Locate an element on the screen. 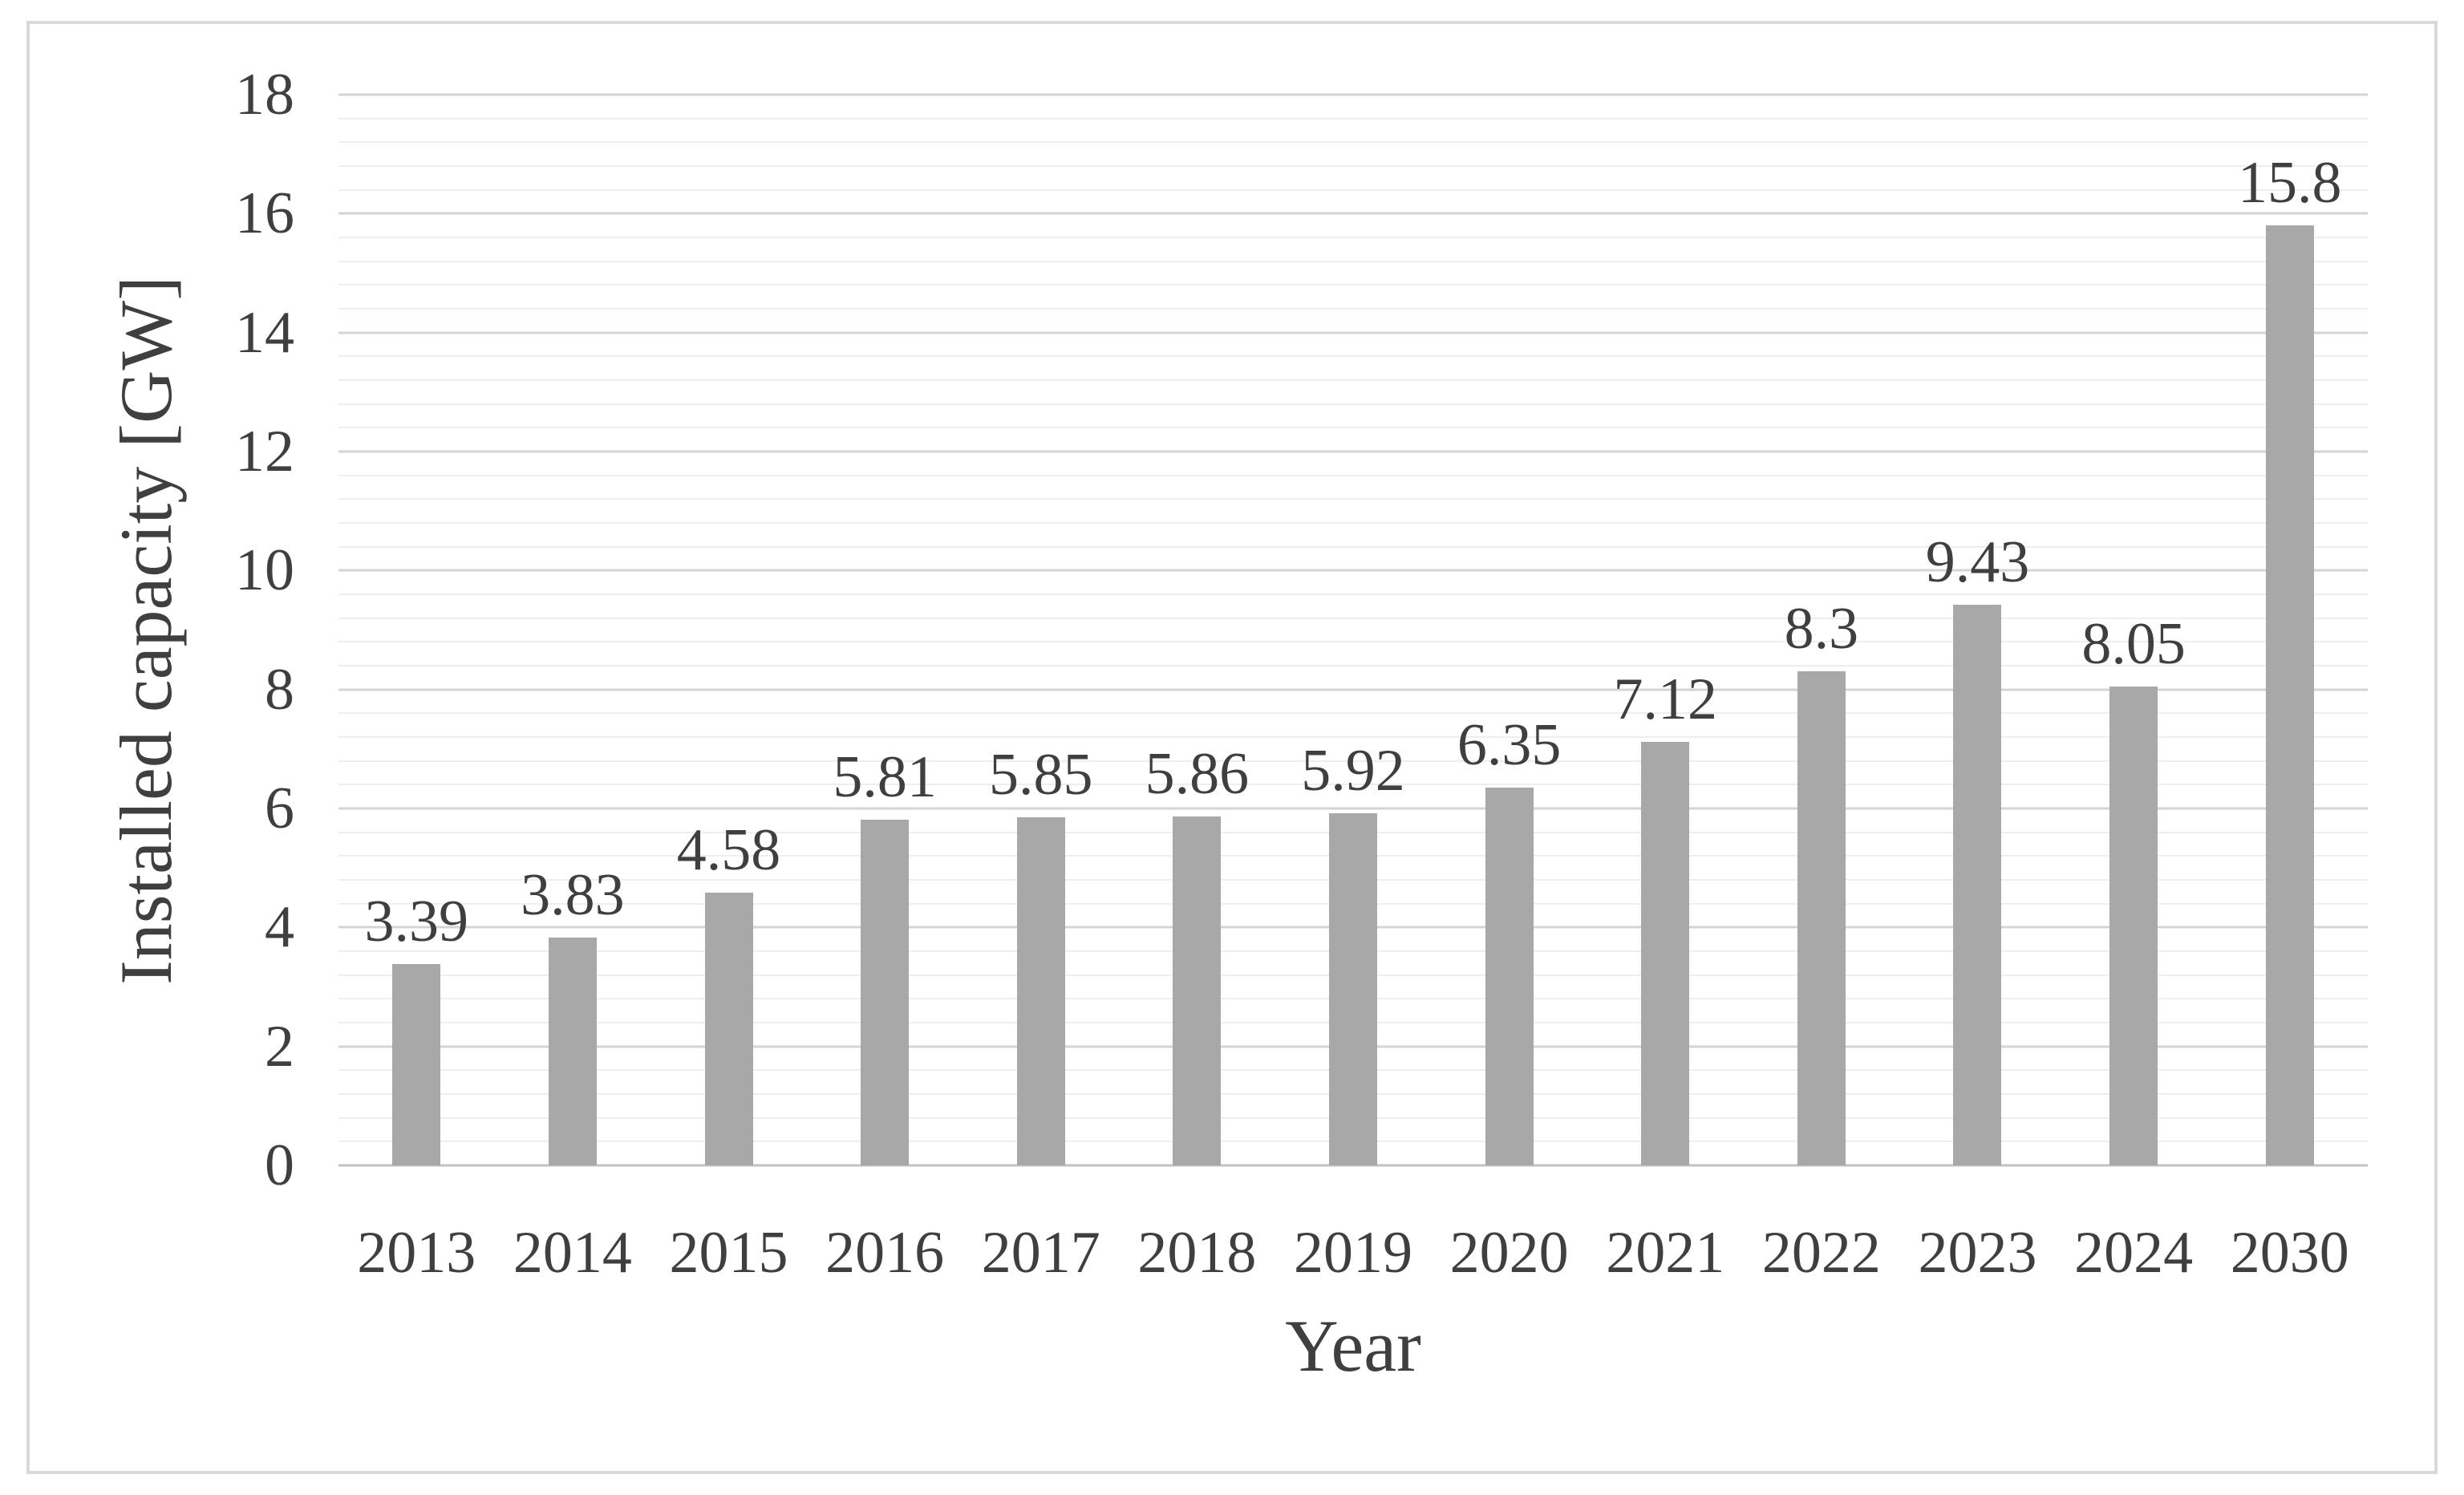  y-tick-label: 4 is located at coordinates (279, 927).